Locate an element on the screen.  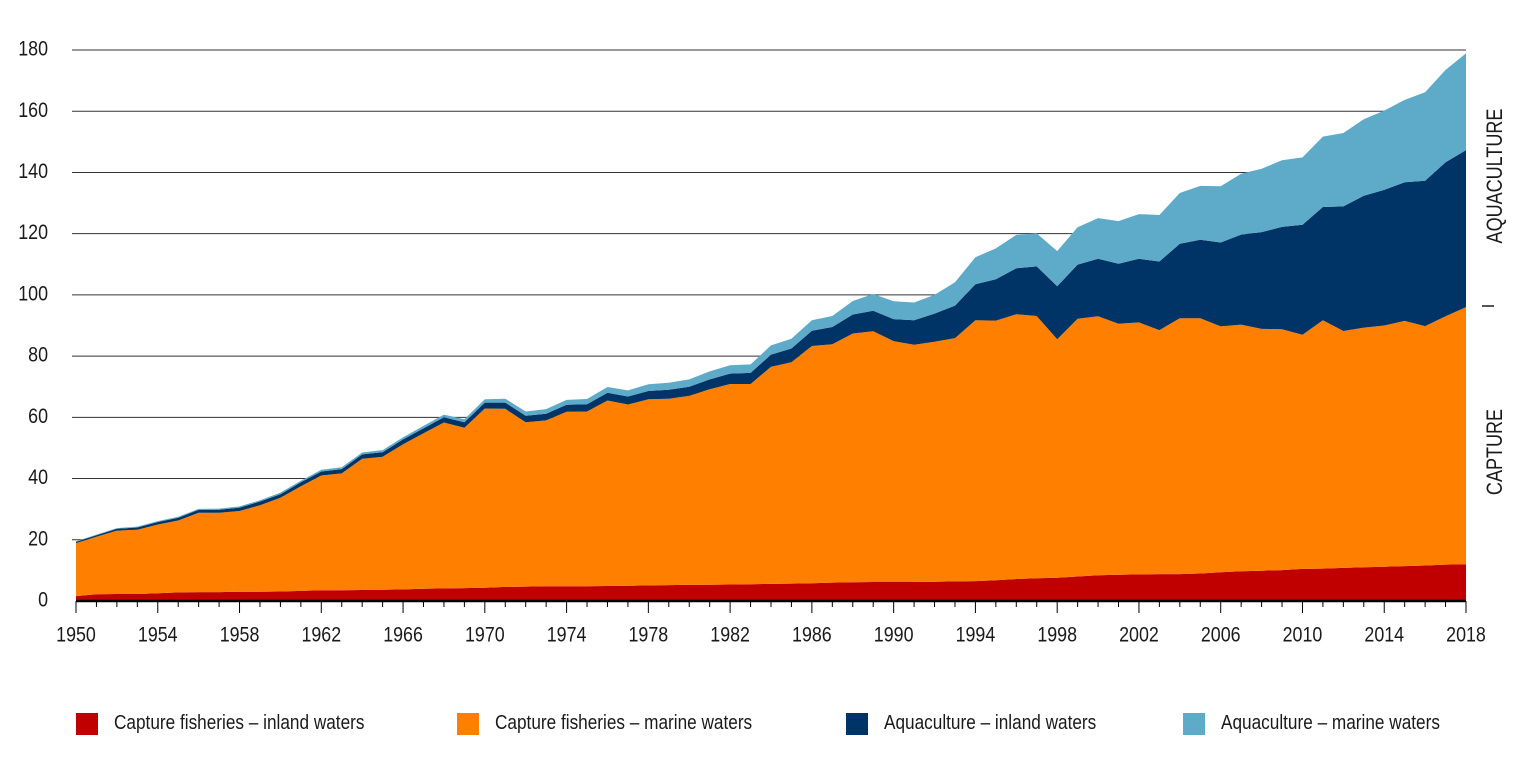
legend-label-aquaculture-marine: Aquaculture – marine waters is located at coordinates (1331, 723).